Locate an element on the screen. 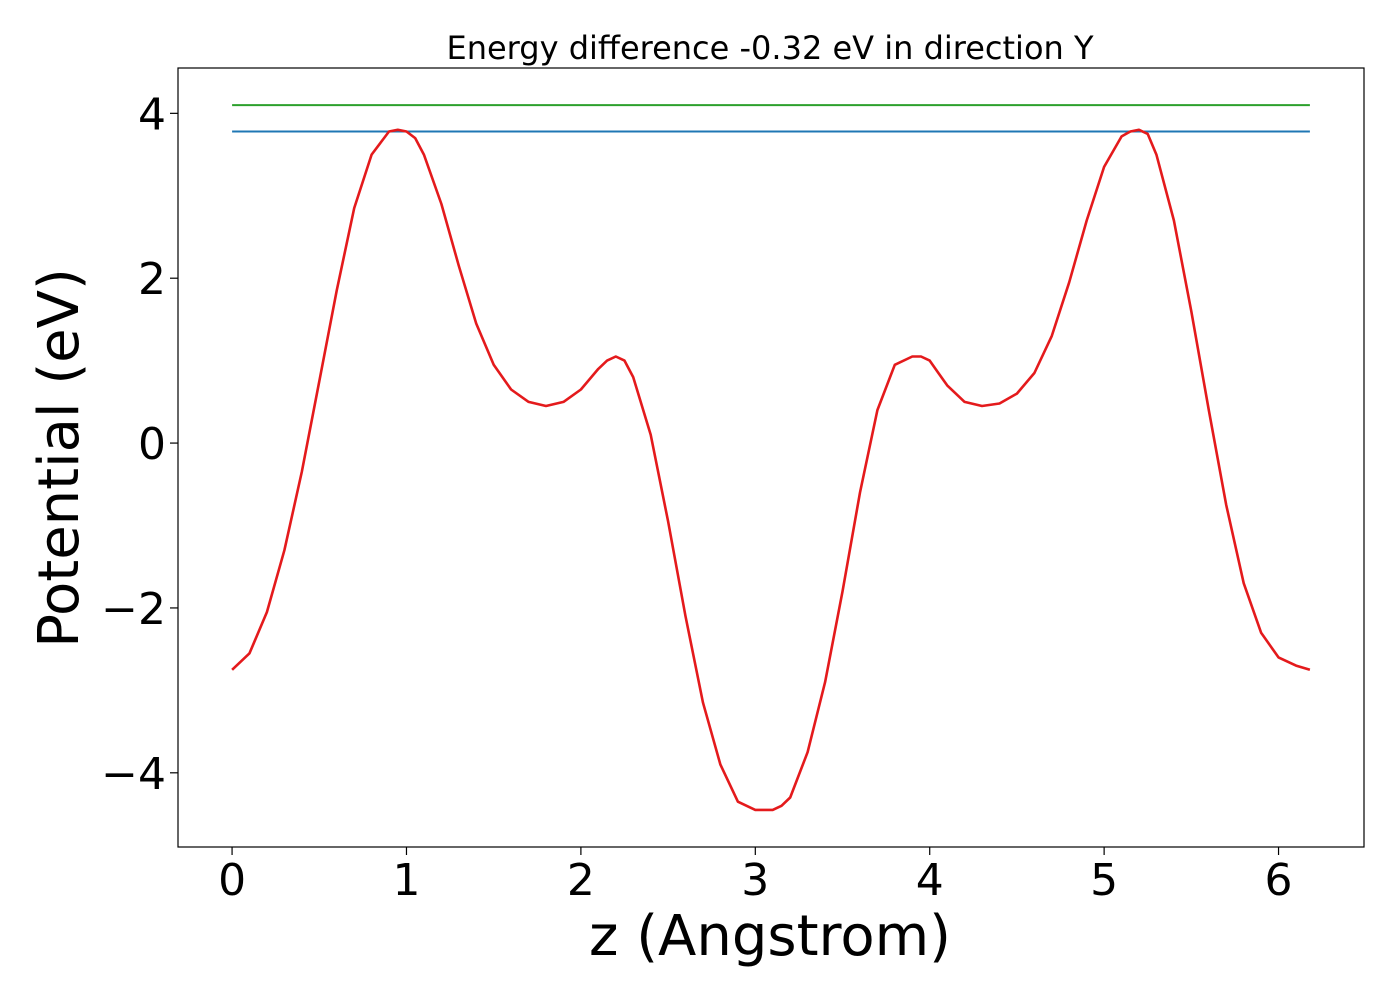 The height and width of the screenshot is (1000, 1400). y-tick-label: 4 is located at coordinates (152, 114).